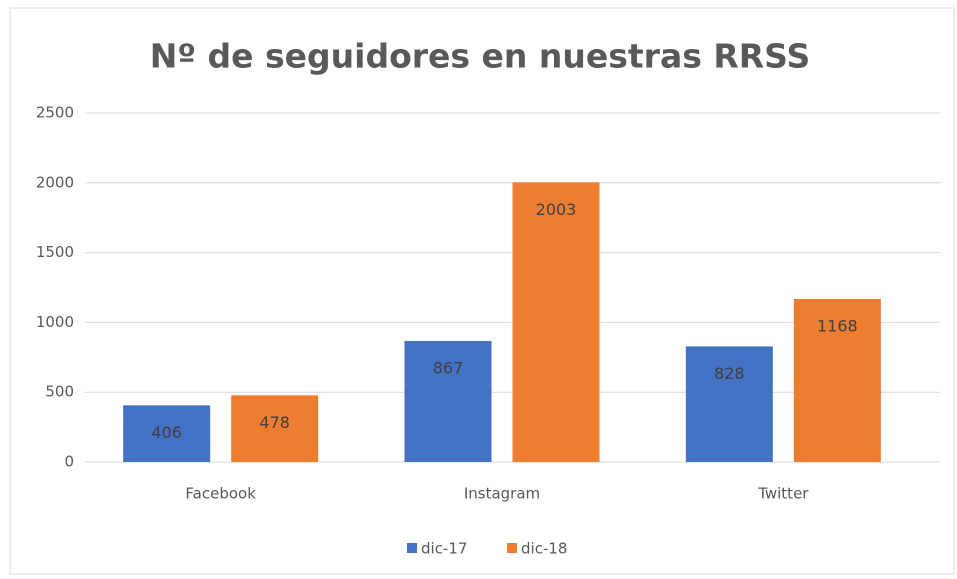 The height and width of the screenshot is (579, 957). Describe the element at coordinates (729, 373) in the screenshot. I see `data-label: 828` at that location.